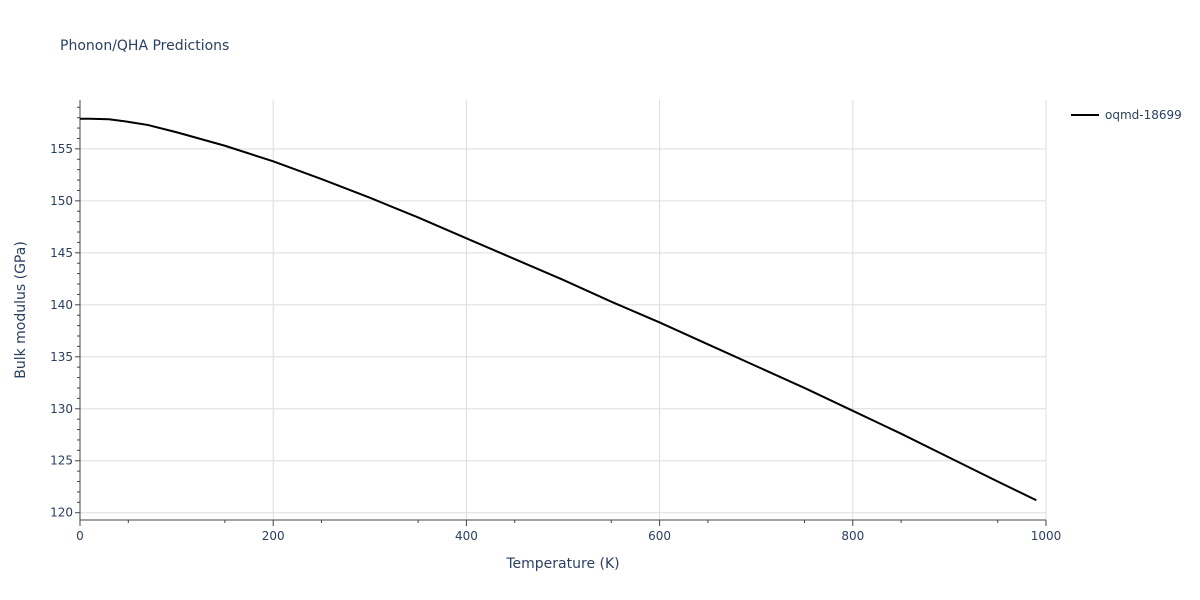  What do you see at coordinates (21, 310) in the screenshot?
I see `y-axis-title: Bulk modulus (GPa)` at bounding box center [21, 310].